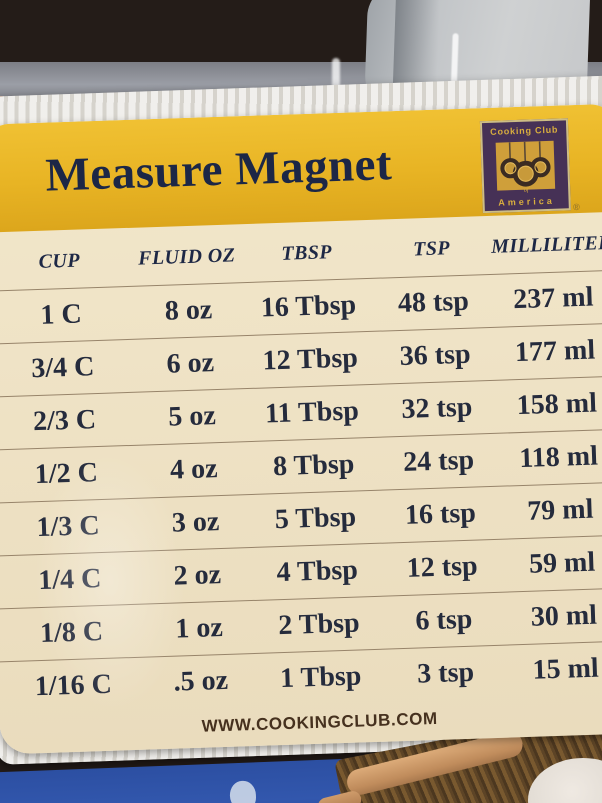 The image size is (602, 803). What do you see at coordinates (310, 359) in the screenshot?
I see `table-cell: 12 Tbsp` at bounding box center [310, 359].